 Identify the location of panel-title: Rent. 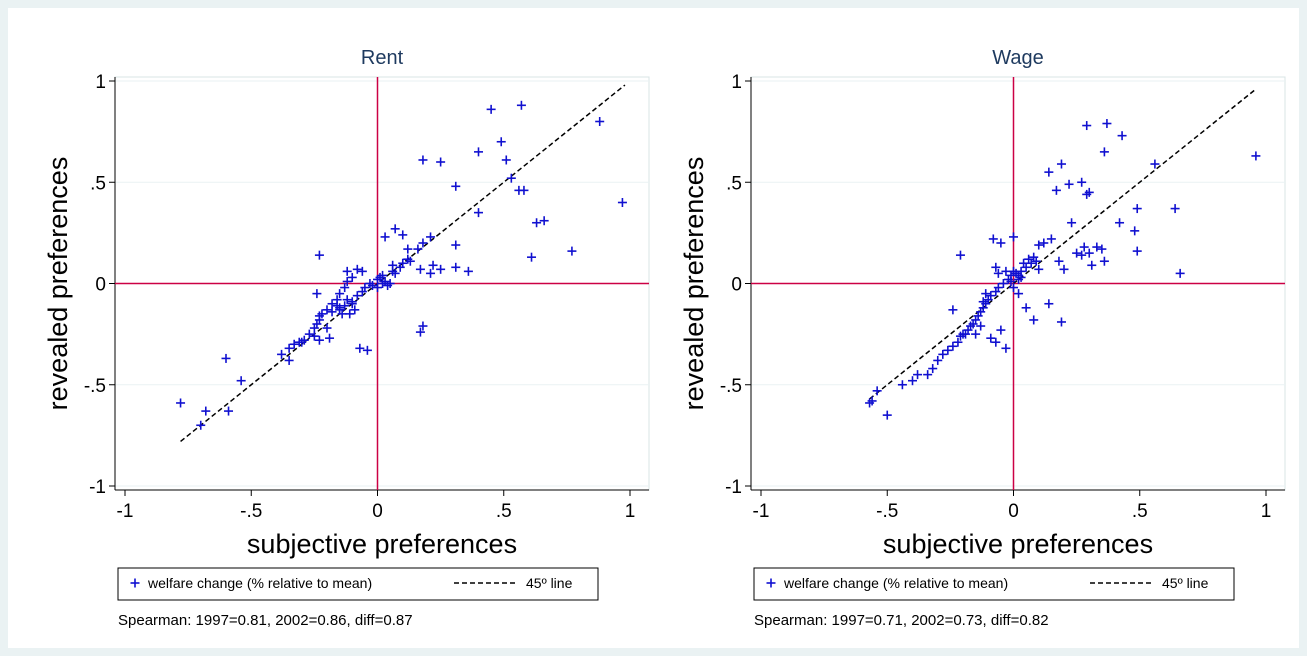
(382, 58).